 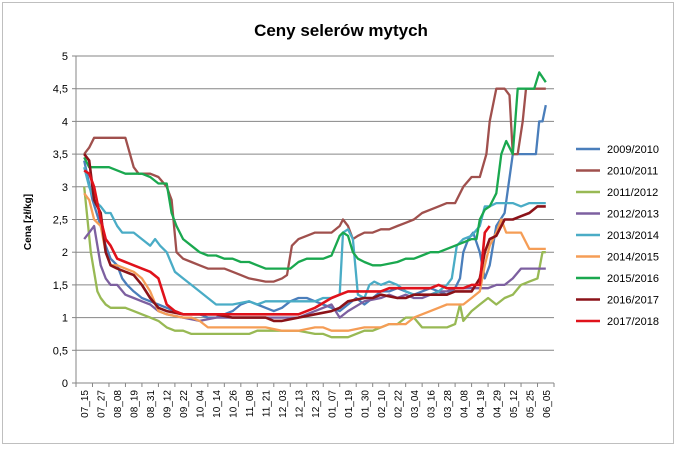 What do you see at coordinates (65, 188) in the screenshot?
I see `y-tick-label: 3` at bounding box center [65, 188].